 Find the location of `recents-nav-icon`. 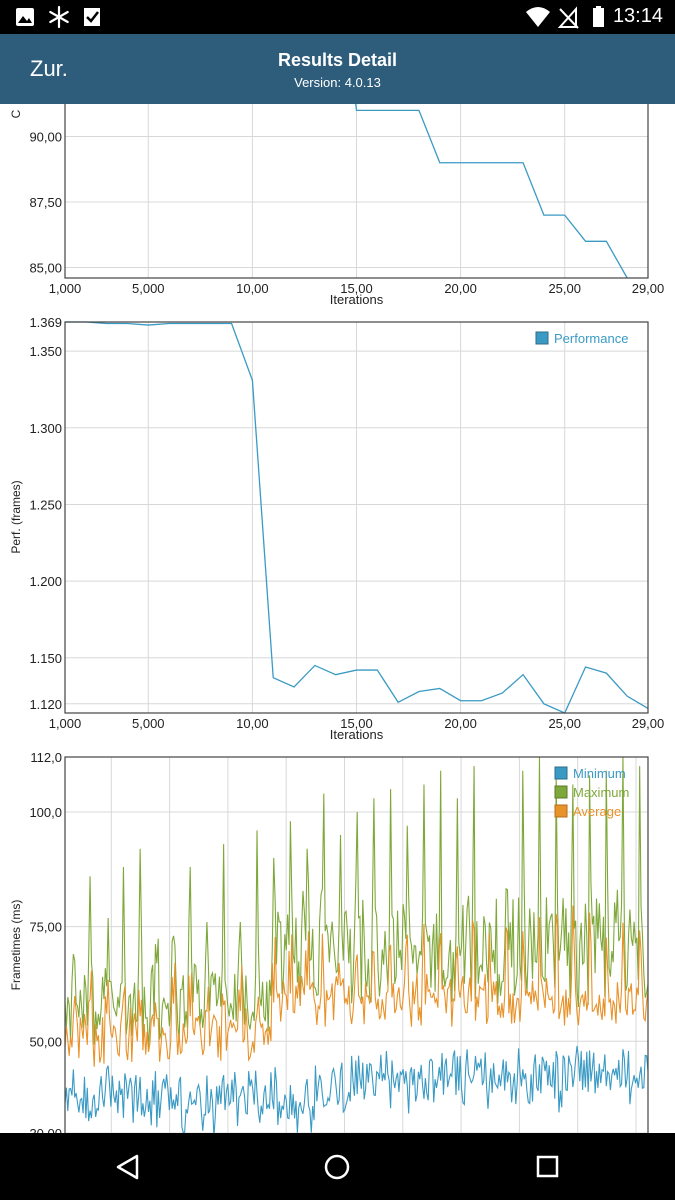

recents-nav-icon is located at coordinates (547, 1166).